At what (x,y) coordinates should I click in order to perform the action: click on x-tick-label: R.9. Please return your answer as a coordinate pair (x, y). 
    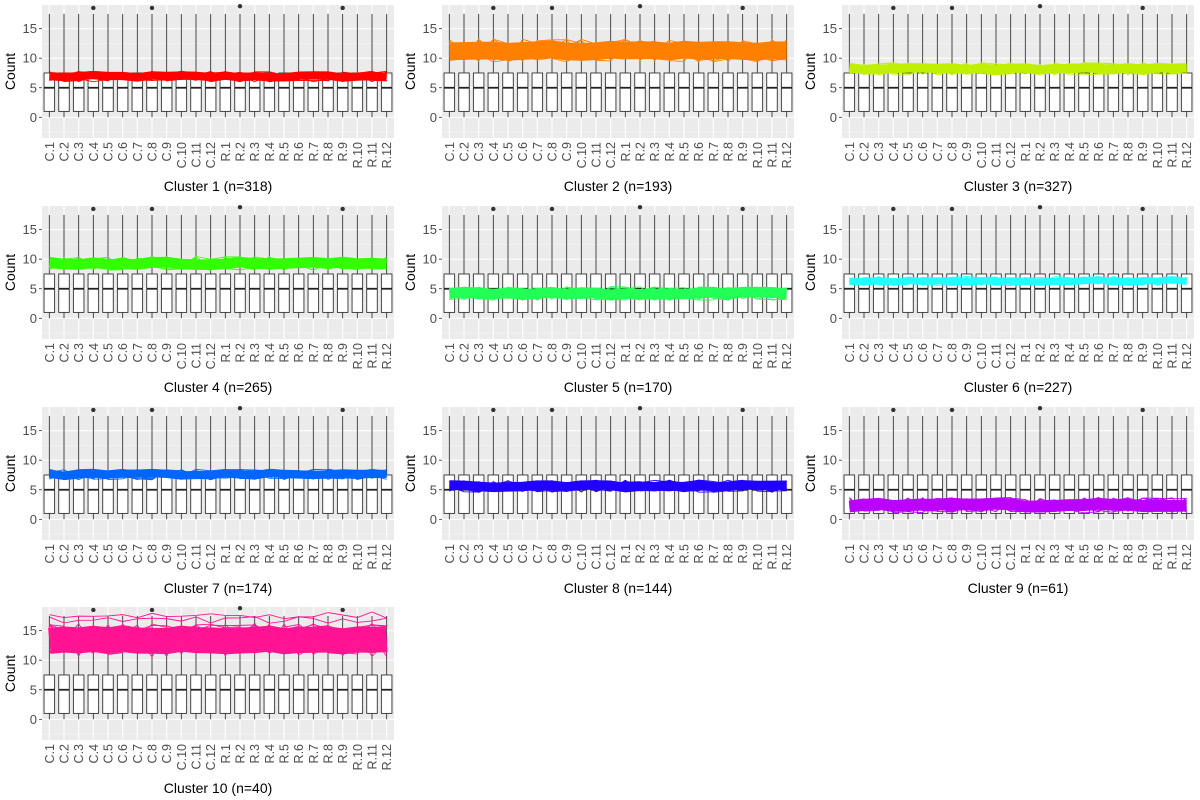
    Looking at the image, I should click on (1143, 152).